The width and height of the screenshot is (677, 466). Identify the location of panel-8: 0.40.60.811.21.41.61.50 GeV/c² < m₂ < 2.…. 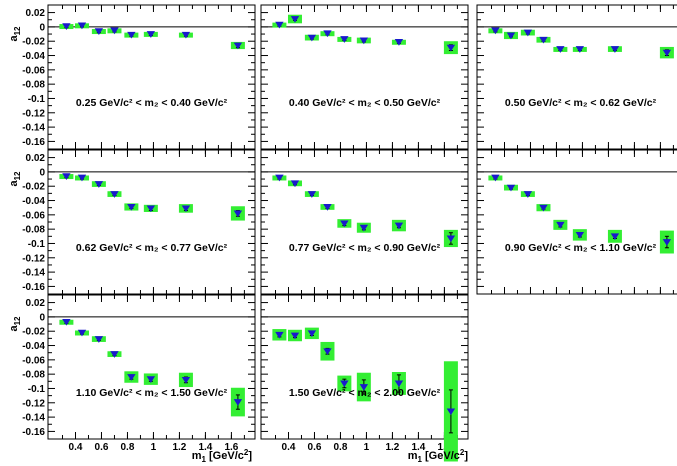
(364, 378).